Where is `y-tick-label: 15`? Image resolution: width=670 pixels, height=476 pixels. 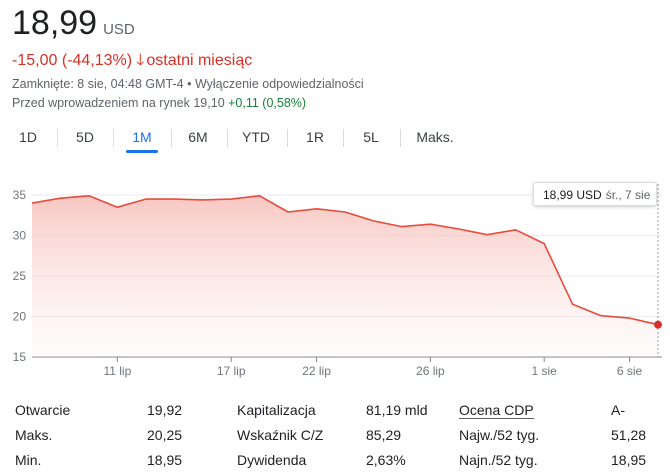
y-tick-label: 15 is located at coordinates (20, 357).